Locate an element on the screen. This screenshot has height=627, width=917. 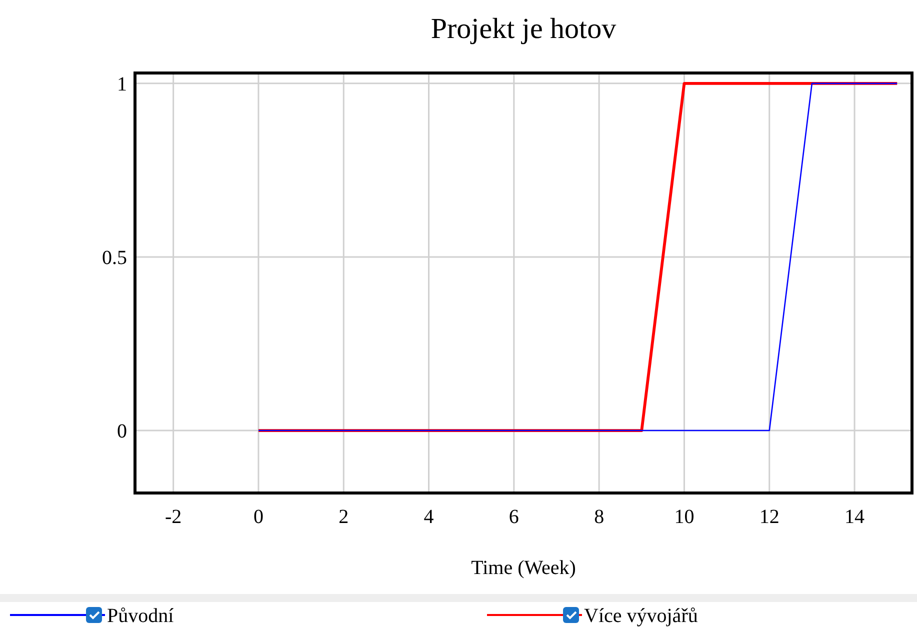
x-axis-title: Time (Week) is located at coordinates (523, 568).